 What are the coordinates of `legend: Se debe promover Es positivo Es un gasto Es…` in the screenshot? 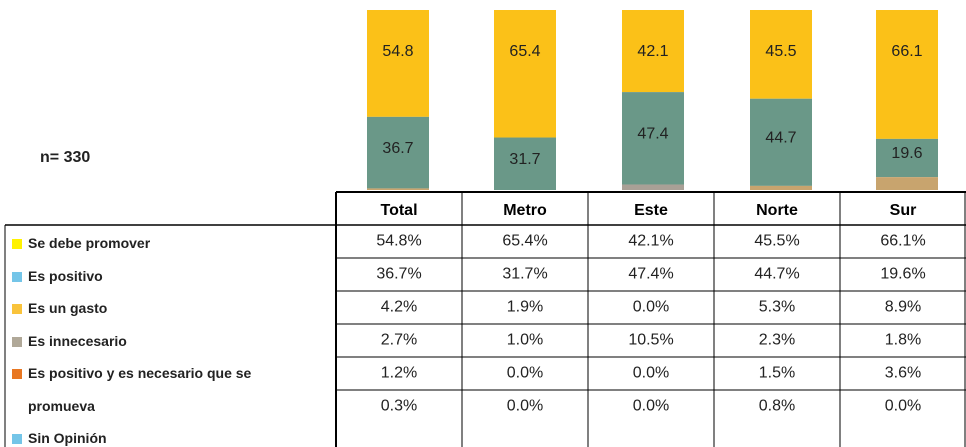 It's located at (137, 337).